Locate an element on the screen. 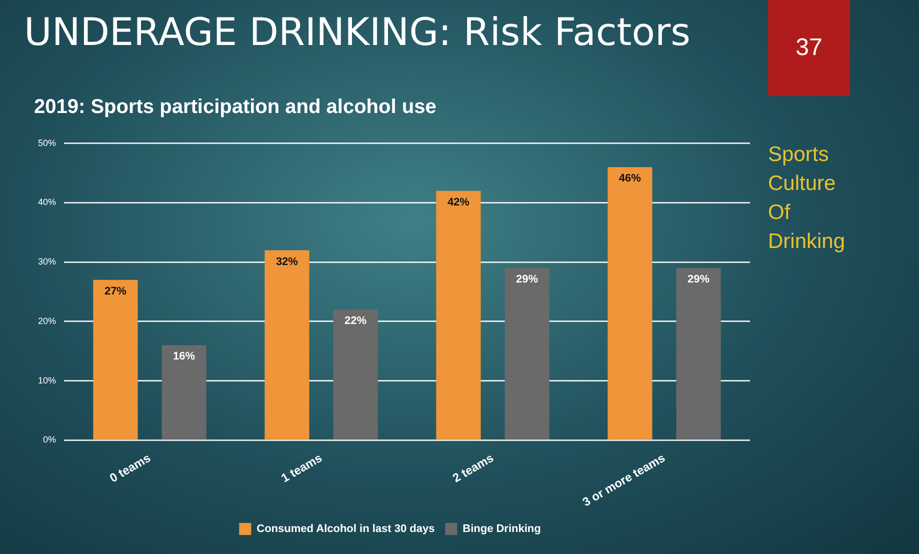 This screenshot has height=554, width=919. y-tick-label: 10% is located at coordinates (47, 380).